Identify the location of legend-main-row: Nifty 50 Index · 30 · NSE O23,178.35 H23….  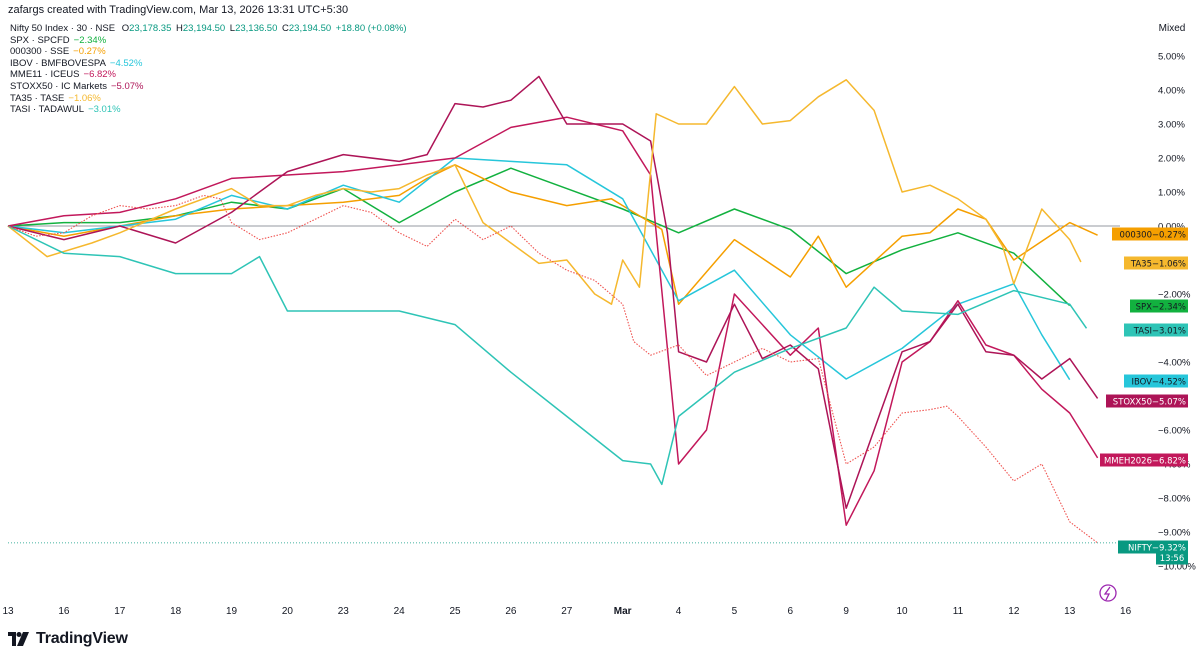
(209, 29).